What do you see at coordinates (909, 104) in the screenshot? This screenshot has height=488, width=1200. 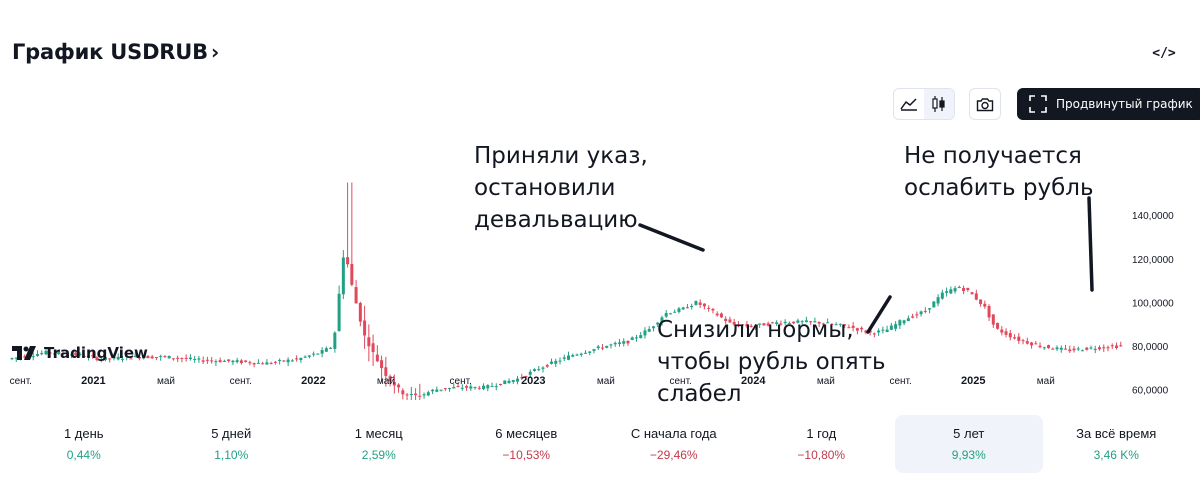 I see `area-chart-button` at bounding box center [909, 104].